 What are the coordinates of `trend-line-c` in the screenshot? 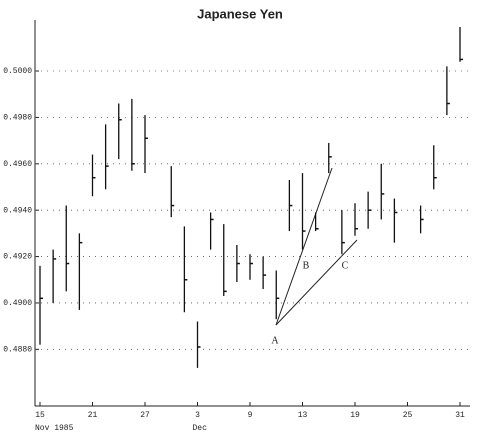 It's located at (316, 282).